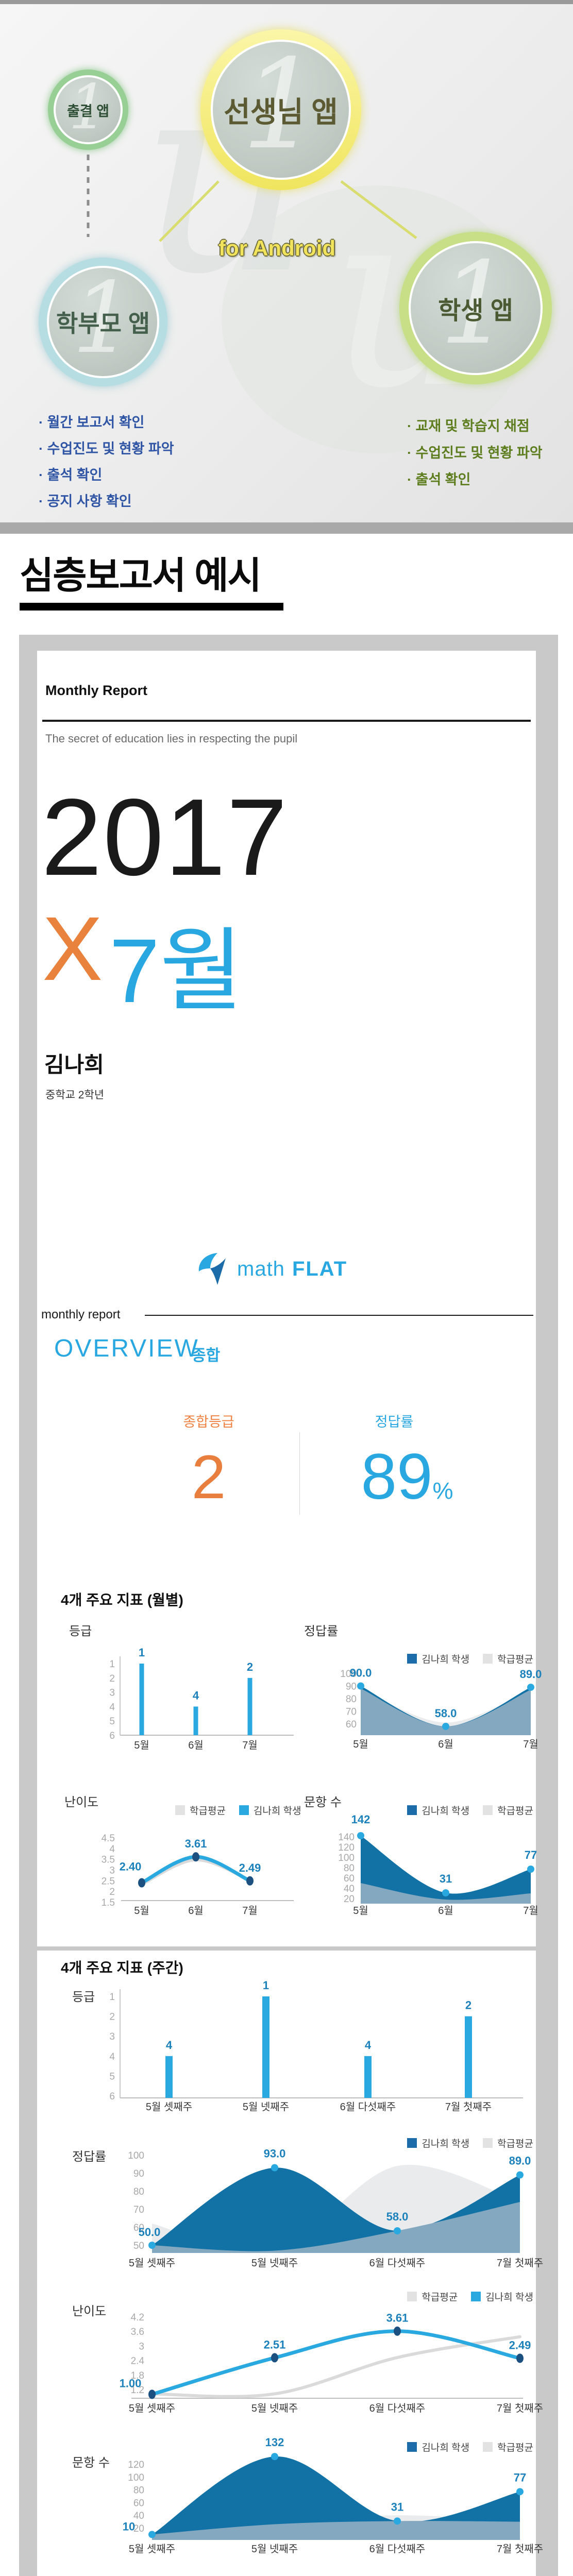 The image size is (573, 2576). What do you see at coordinates (275, 2344) in the screenshot?
I see `svg-text: 2.51` at bounding box center [275, 2344].